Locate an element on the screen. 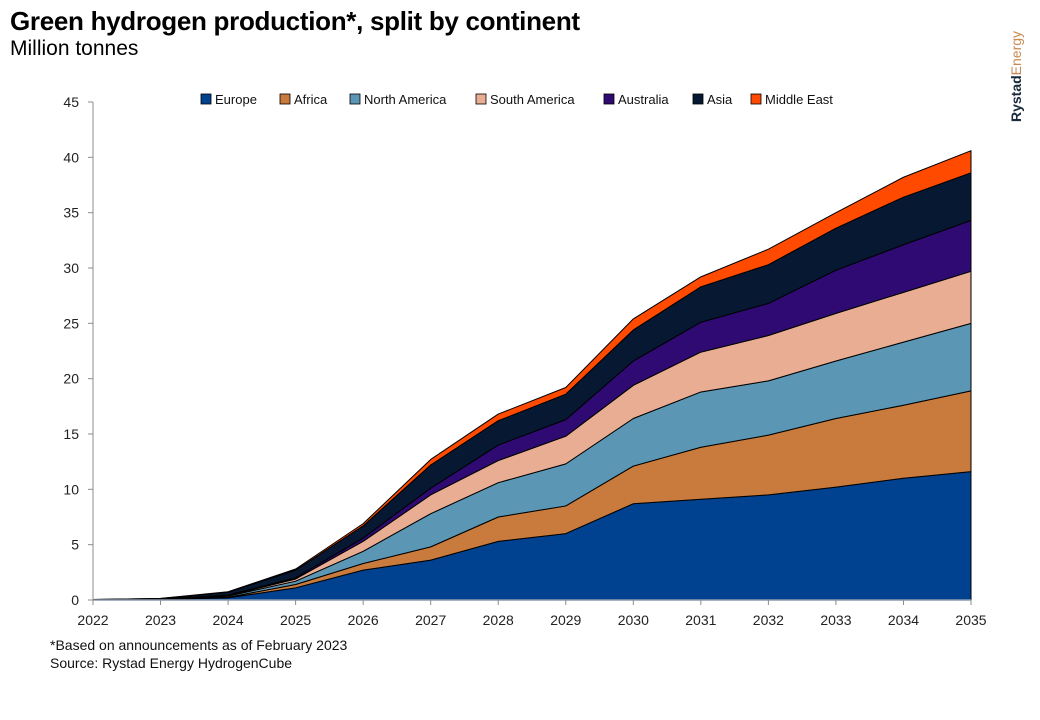 The width and height of the screenshot is (1040, 720). x-tick-label: 2023 is located at coordinates (160, 620).